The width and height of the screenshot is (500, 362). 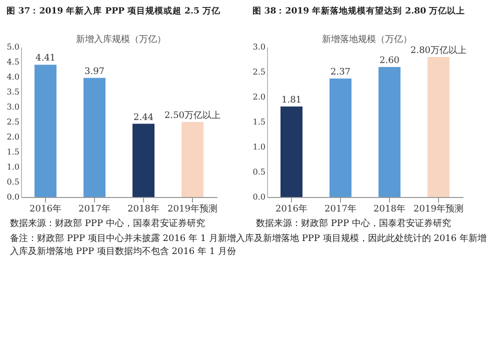 I want to click on data-label: 2.80万亿以上, so click(x=438, y=50).